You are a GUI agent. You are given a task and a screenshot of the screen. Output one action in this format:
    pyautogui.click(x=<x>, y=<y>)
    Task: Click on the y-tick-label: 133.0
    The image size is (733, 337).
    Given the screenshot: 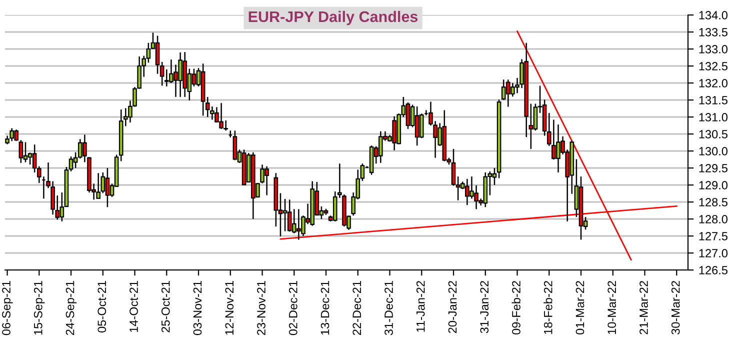 What is the action you would take?
    pyautogui.click(x=713, y=49)
    